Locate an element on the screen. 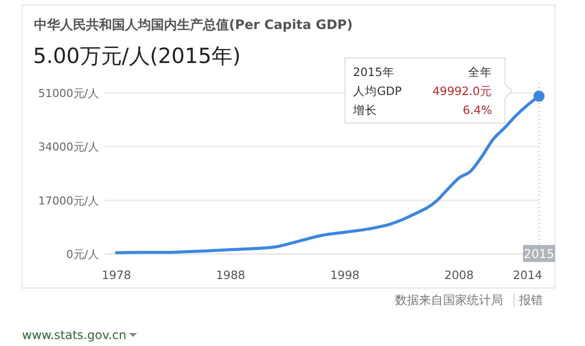  annotation: 6.4% is located at coordinates (477, 110).